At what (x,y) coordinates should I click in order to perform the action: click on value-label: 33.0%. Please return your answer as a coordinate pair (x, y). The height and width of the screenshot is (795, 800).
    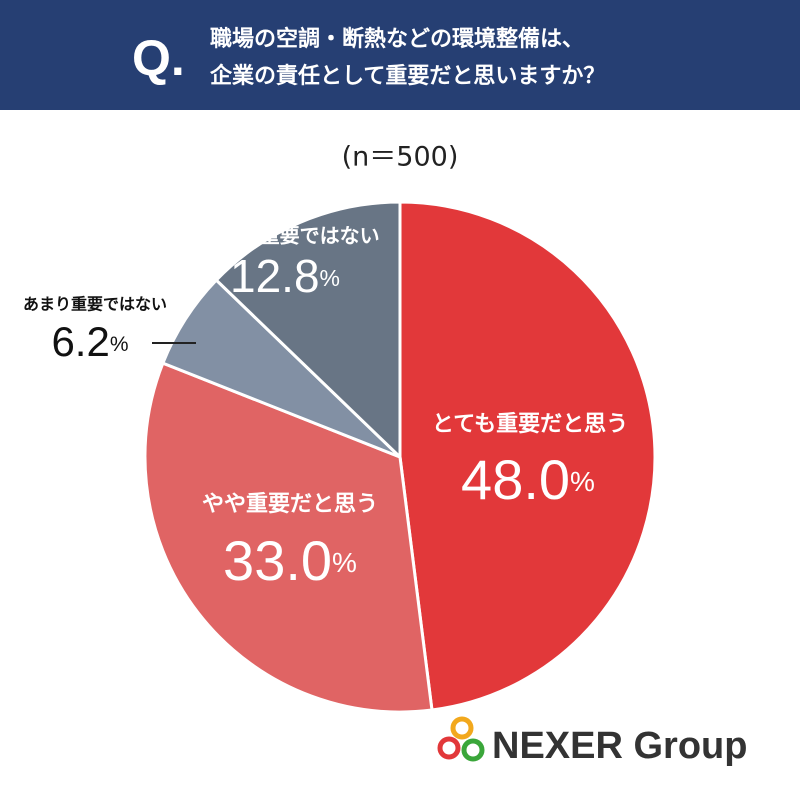
    Looking at the image, I should click on (290, 560).